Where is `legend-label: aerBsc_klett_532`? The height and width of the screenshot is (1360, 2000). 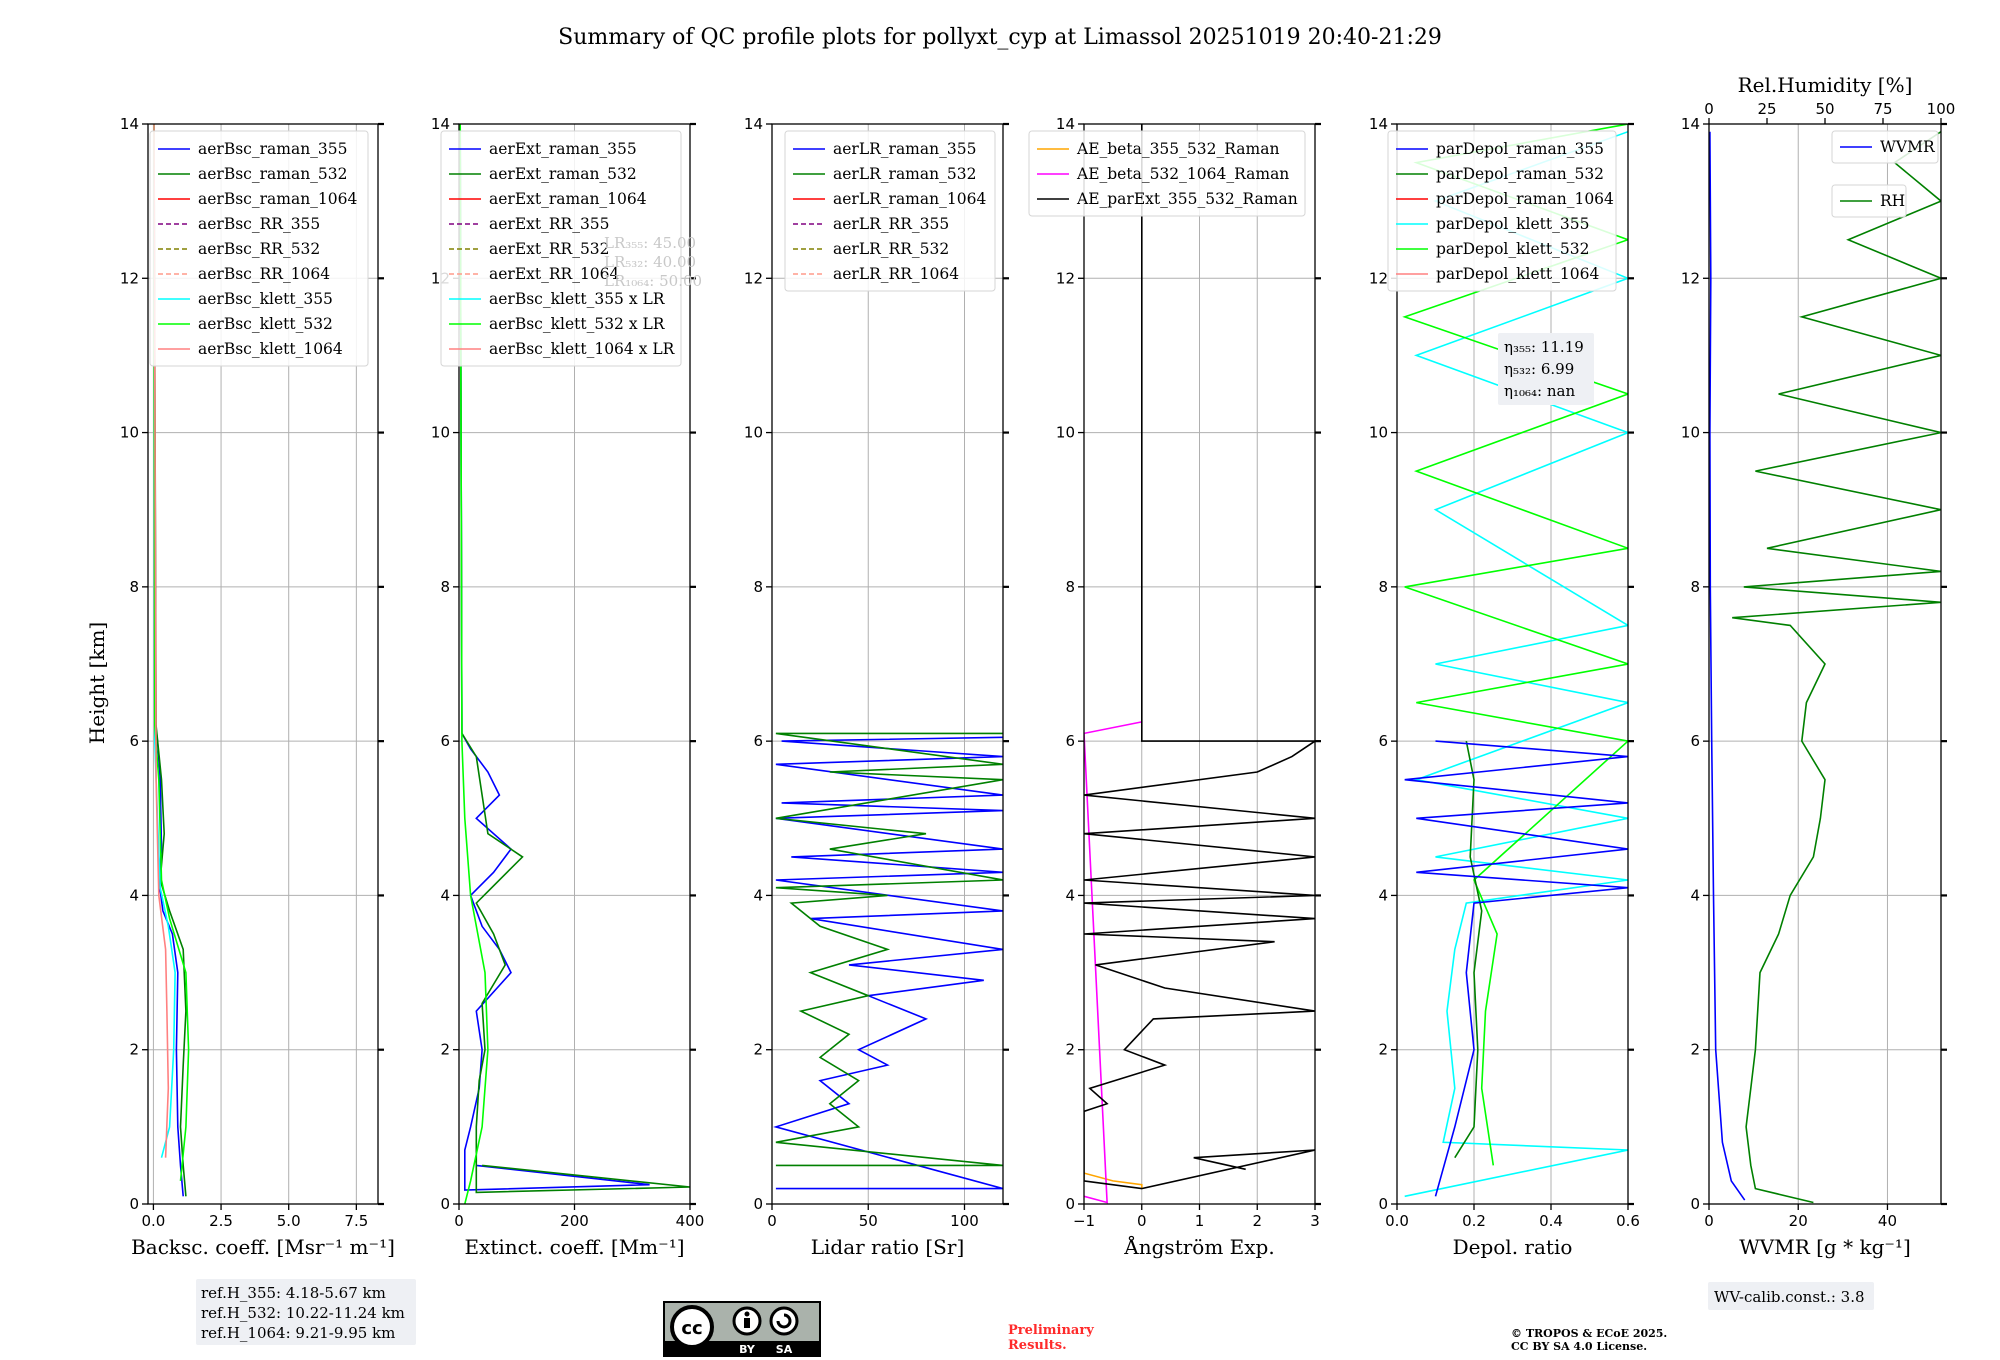
legend-label: aerBsc_klett_532 is located at coordinates (265, 324).